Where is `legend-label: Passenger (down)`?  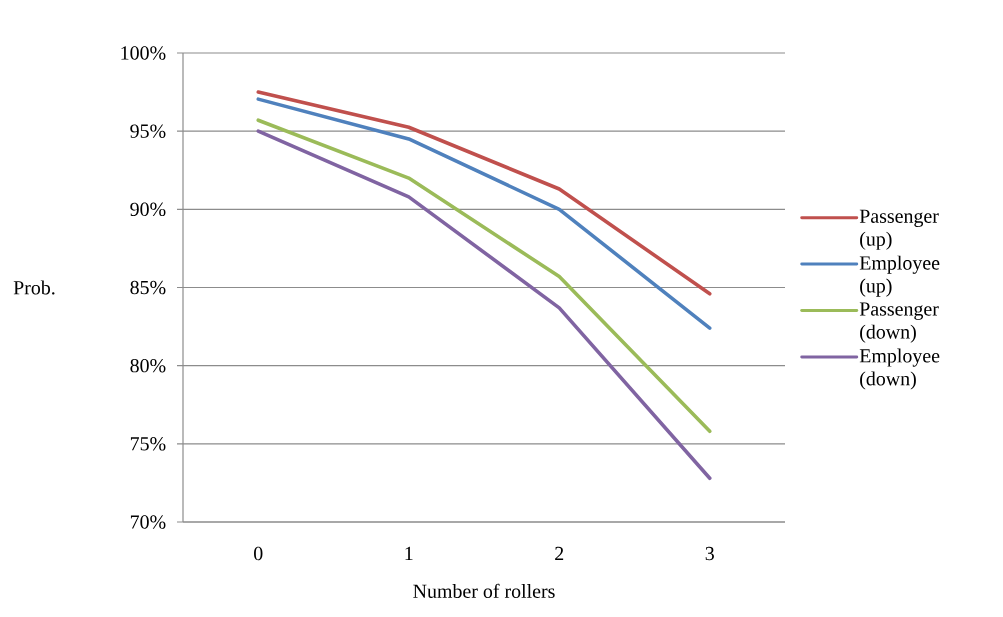 legend-label: Passenger (down) is located at coordinates (899, 322).